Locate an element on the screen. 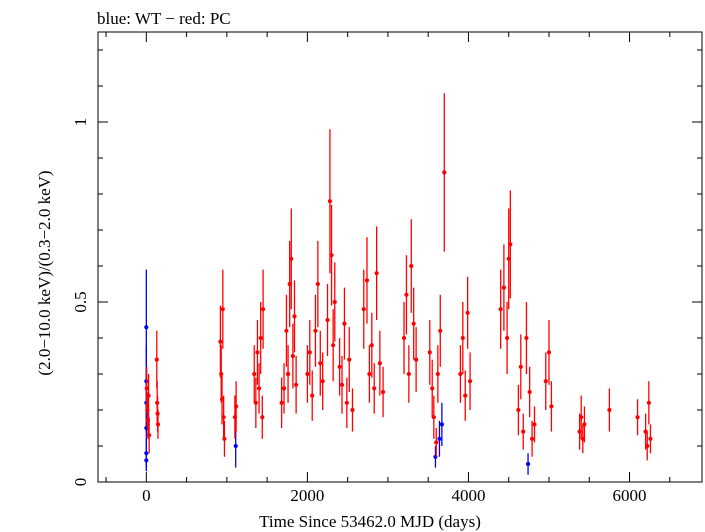  x-axis-label: Time Since 53462.0 MJD (days) is located at coordinates (370, 521).